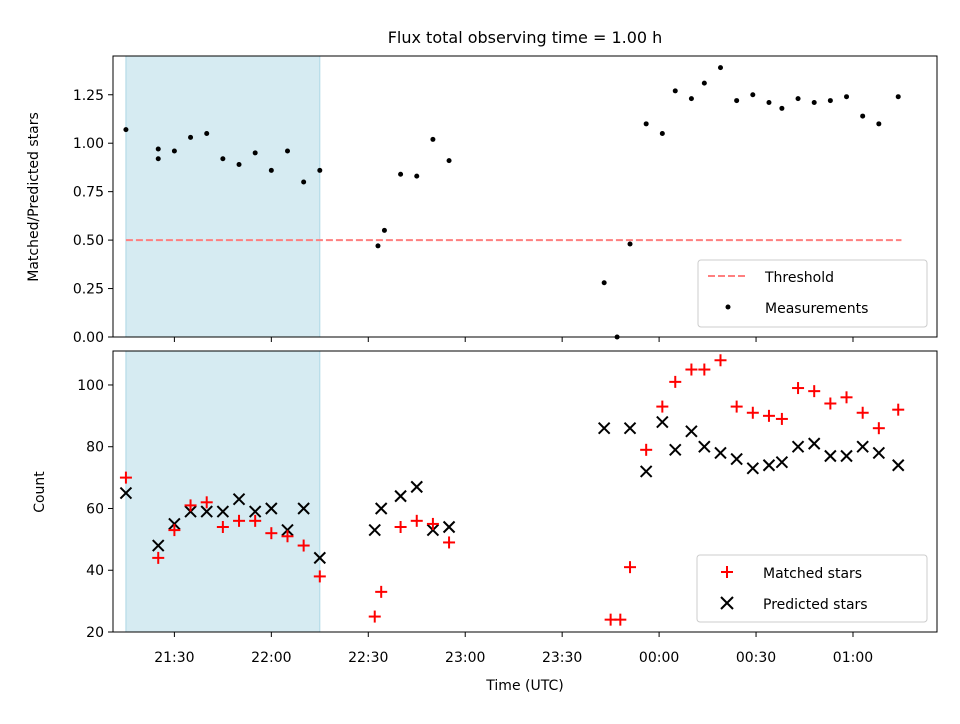 This screenshot has height=724, width=960. I want to click on legend-predicted-label: Predicted stars, so click(815, 605).